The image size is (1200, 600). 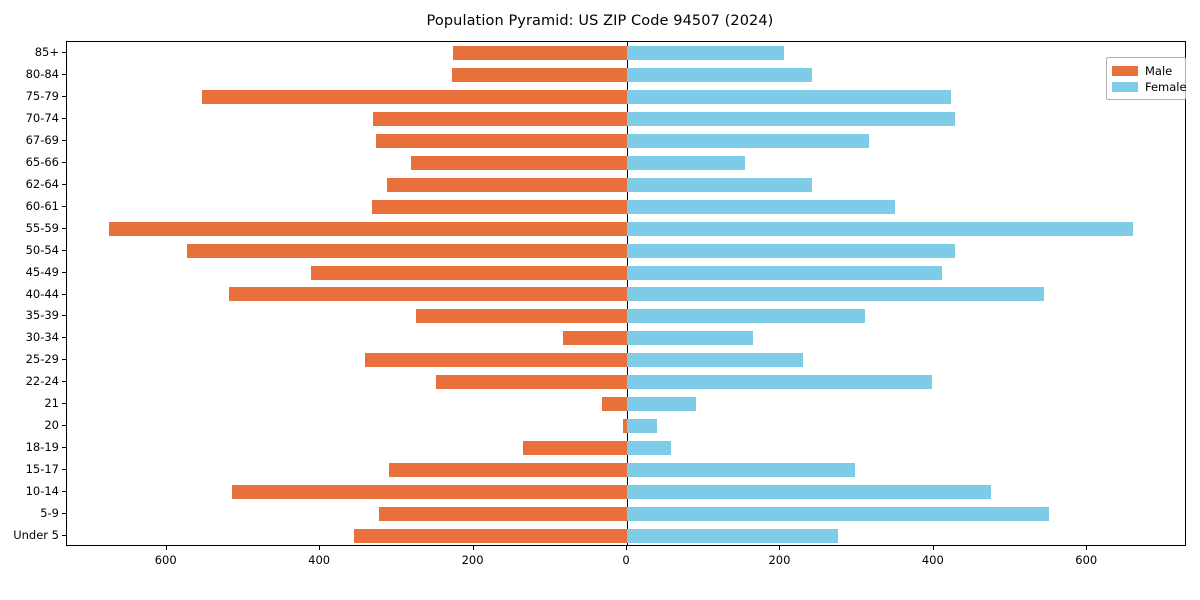 I want to click on legend-label-female: Female, so click(x=1166, y=86).